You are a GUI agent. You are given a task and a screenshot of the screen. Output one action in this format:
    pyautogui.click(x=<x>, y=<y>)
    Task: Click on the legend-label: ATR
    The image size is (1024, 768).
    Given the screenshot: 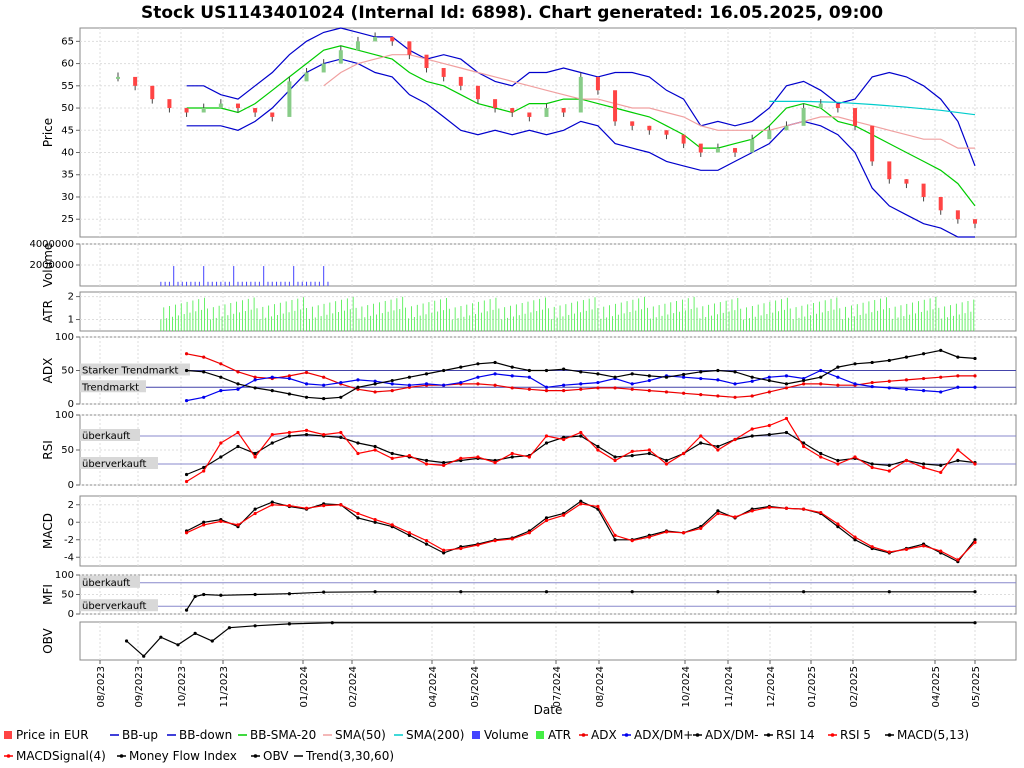 What is the action you would take?
    pyautogui.click(x=559, y=735)
    